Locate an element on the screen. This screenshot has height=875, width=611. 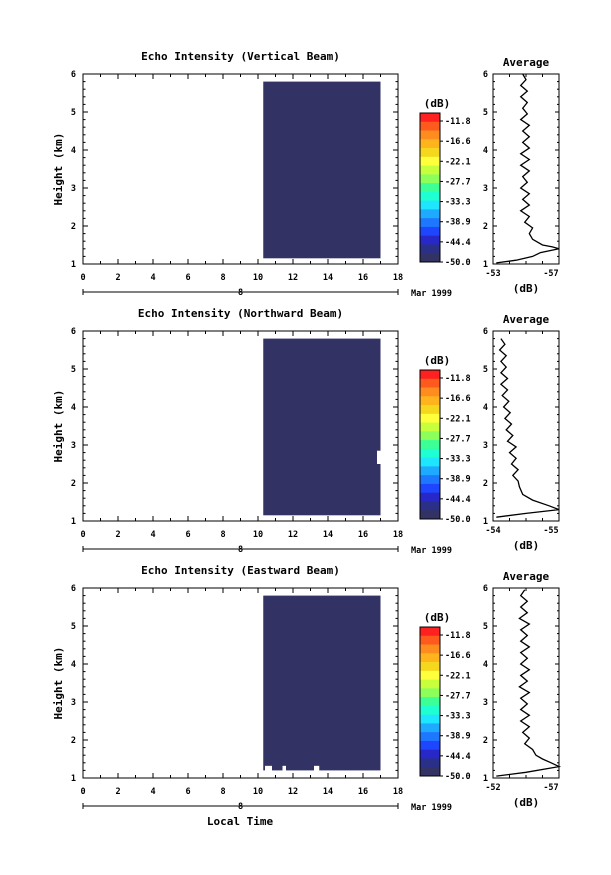
date-label: Mar 1999 is located at coordinates (431, 294).